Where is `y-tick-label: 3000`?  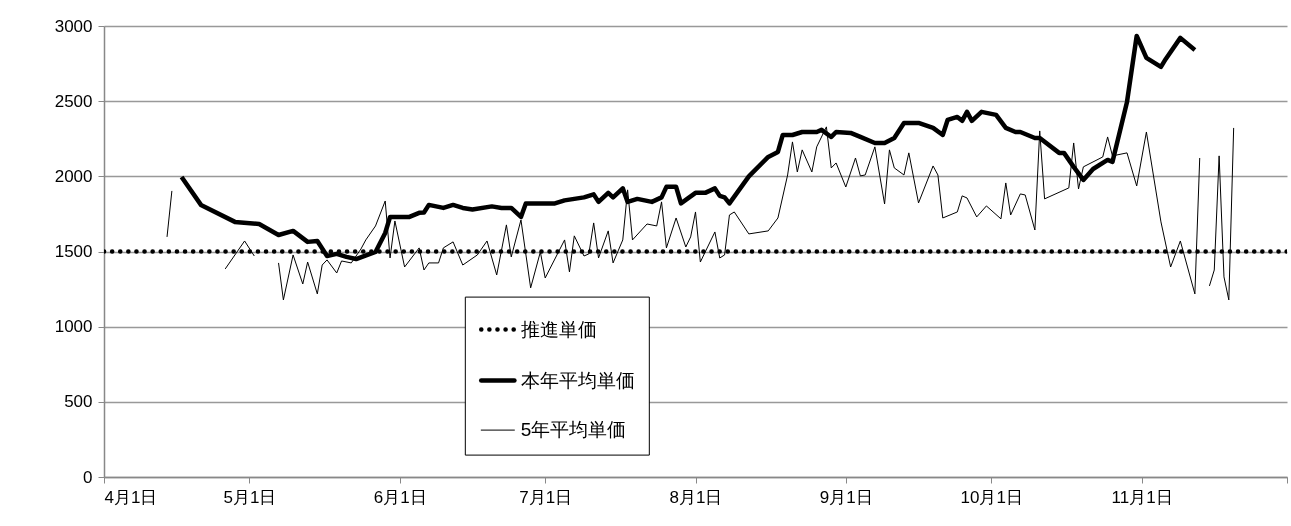
y-tick-label: 3000 is located at coordinates (73, 26).